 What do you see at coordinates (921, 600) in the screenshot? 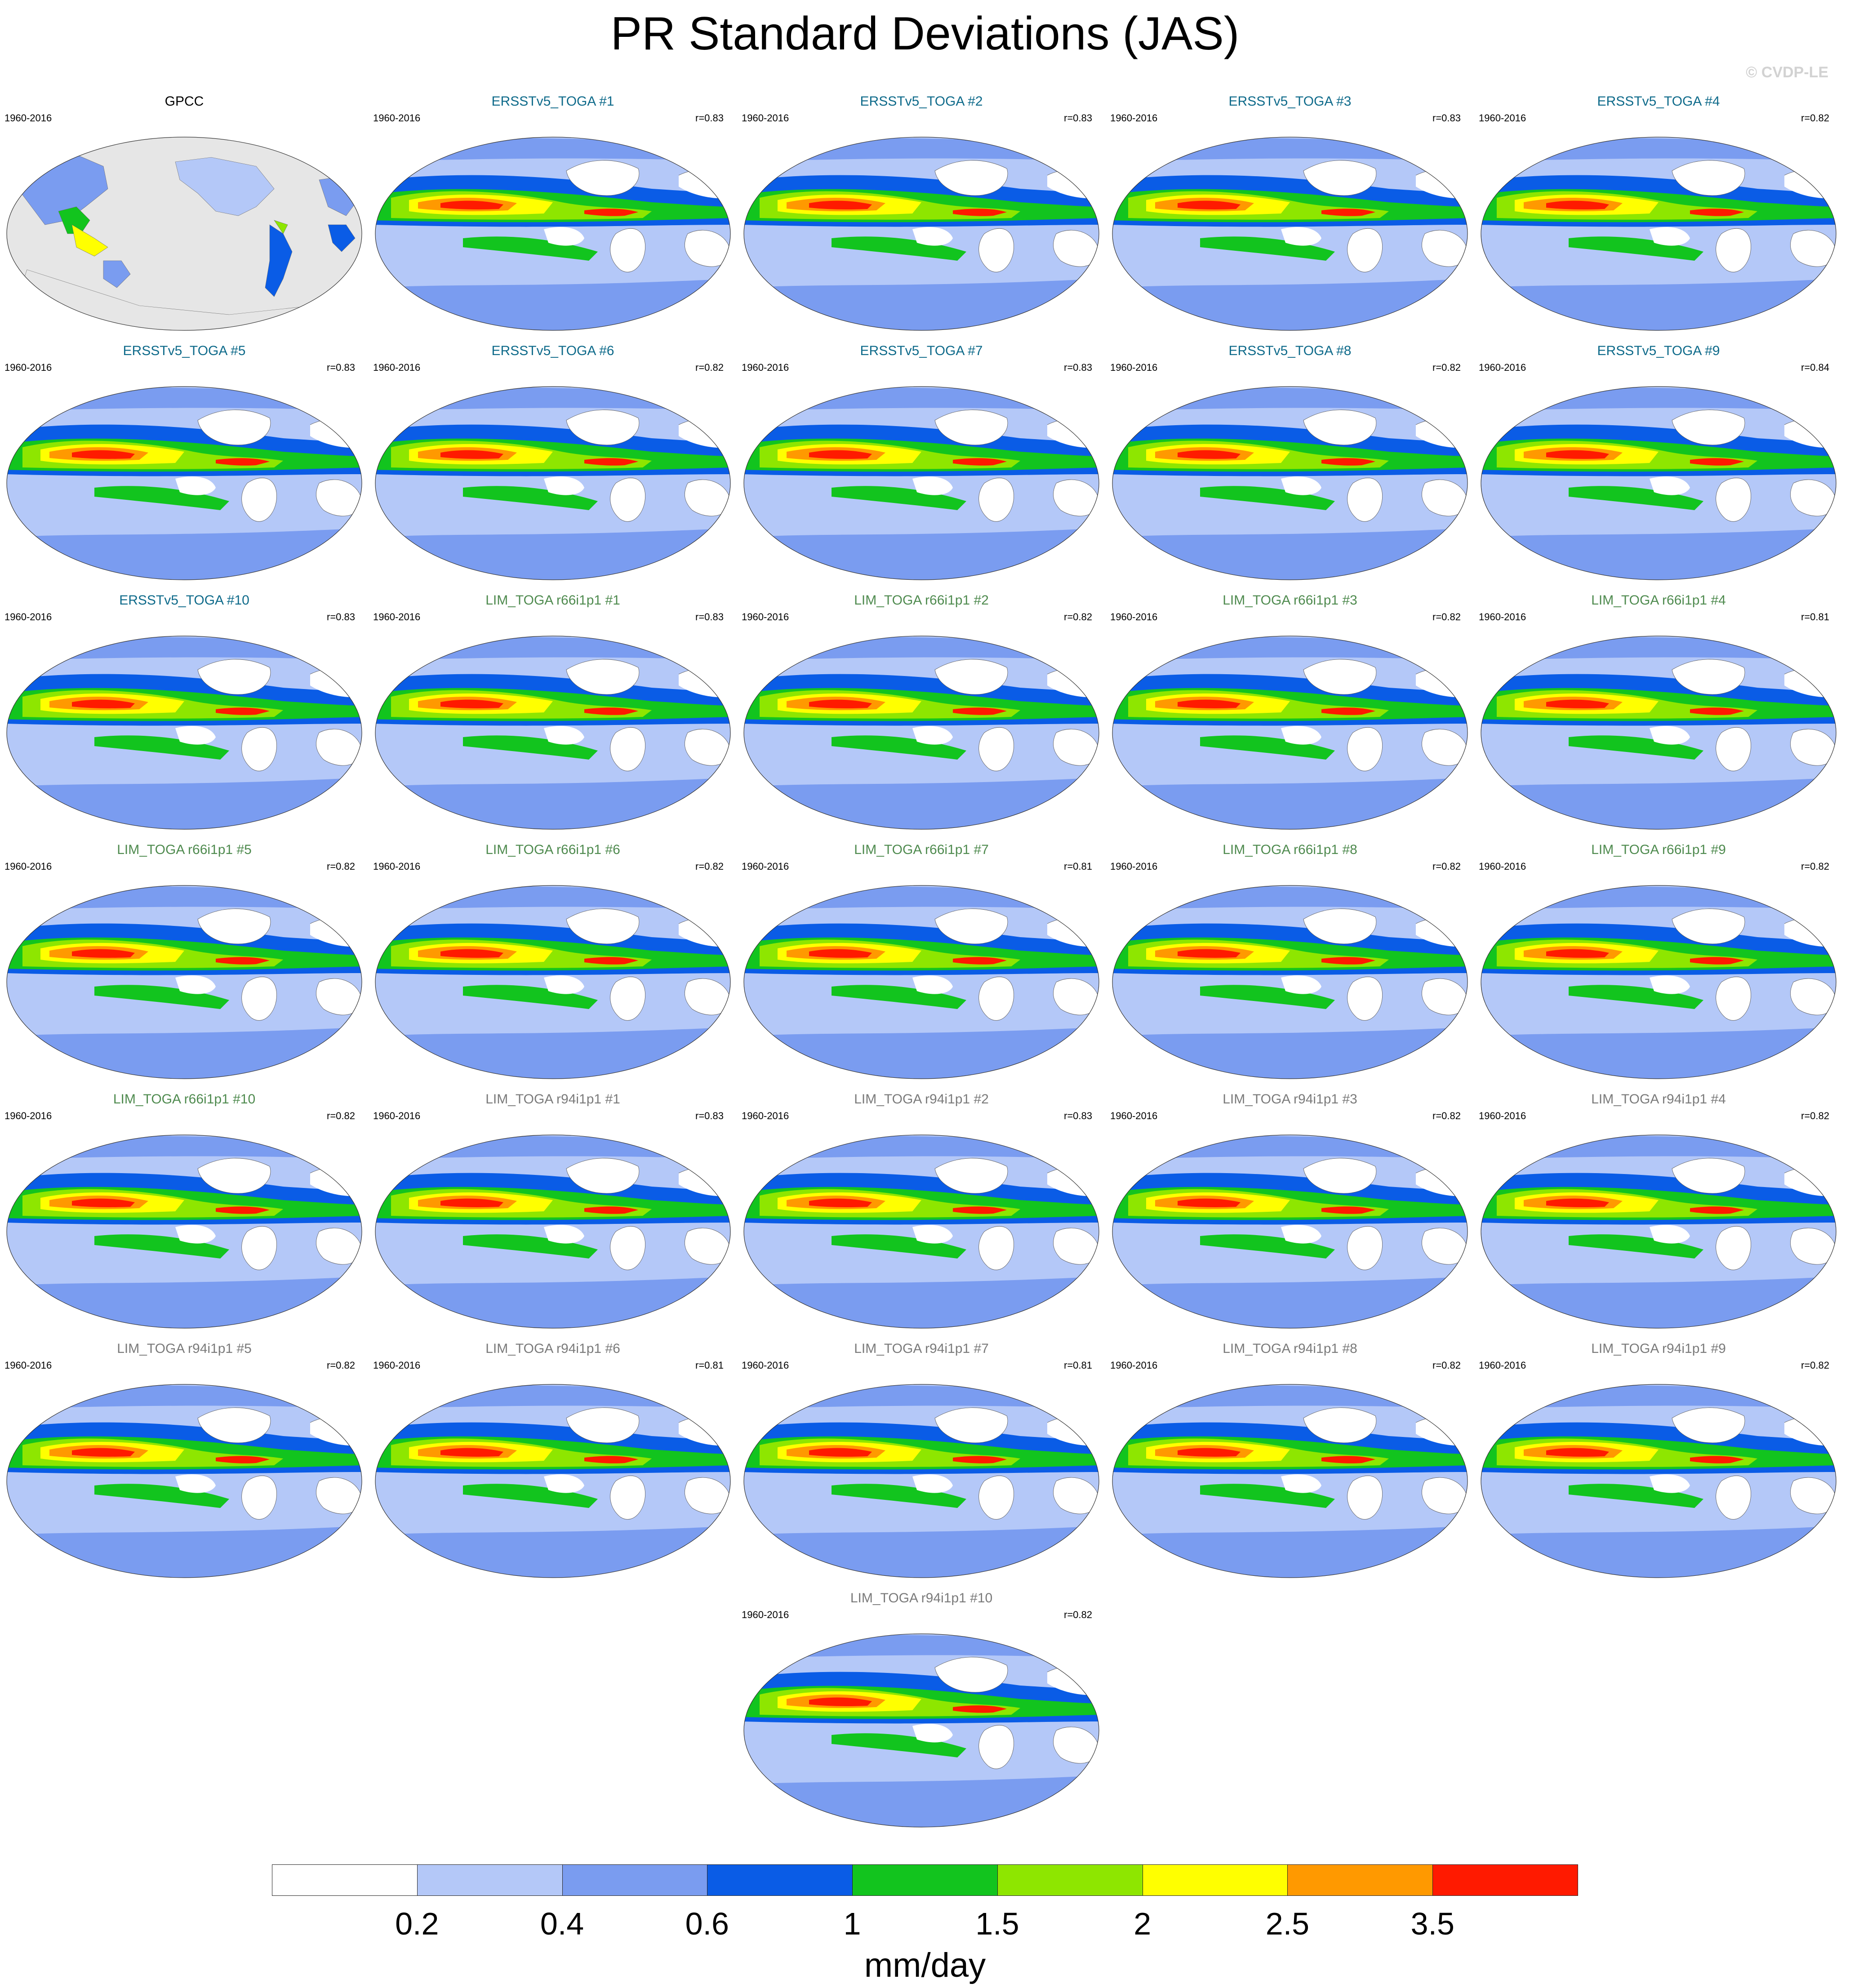
I see `panel-title: LIM_TOGA r66i1p1 #2` at bounding box center [921, 600].